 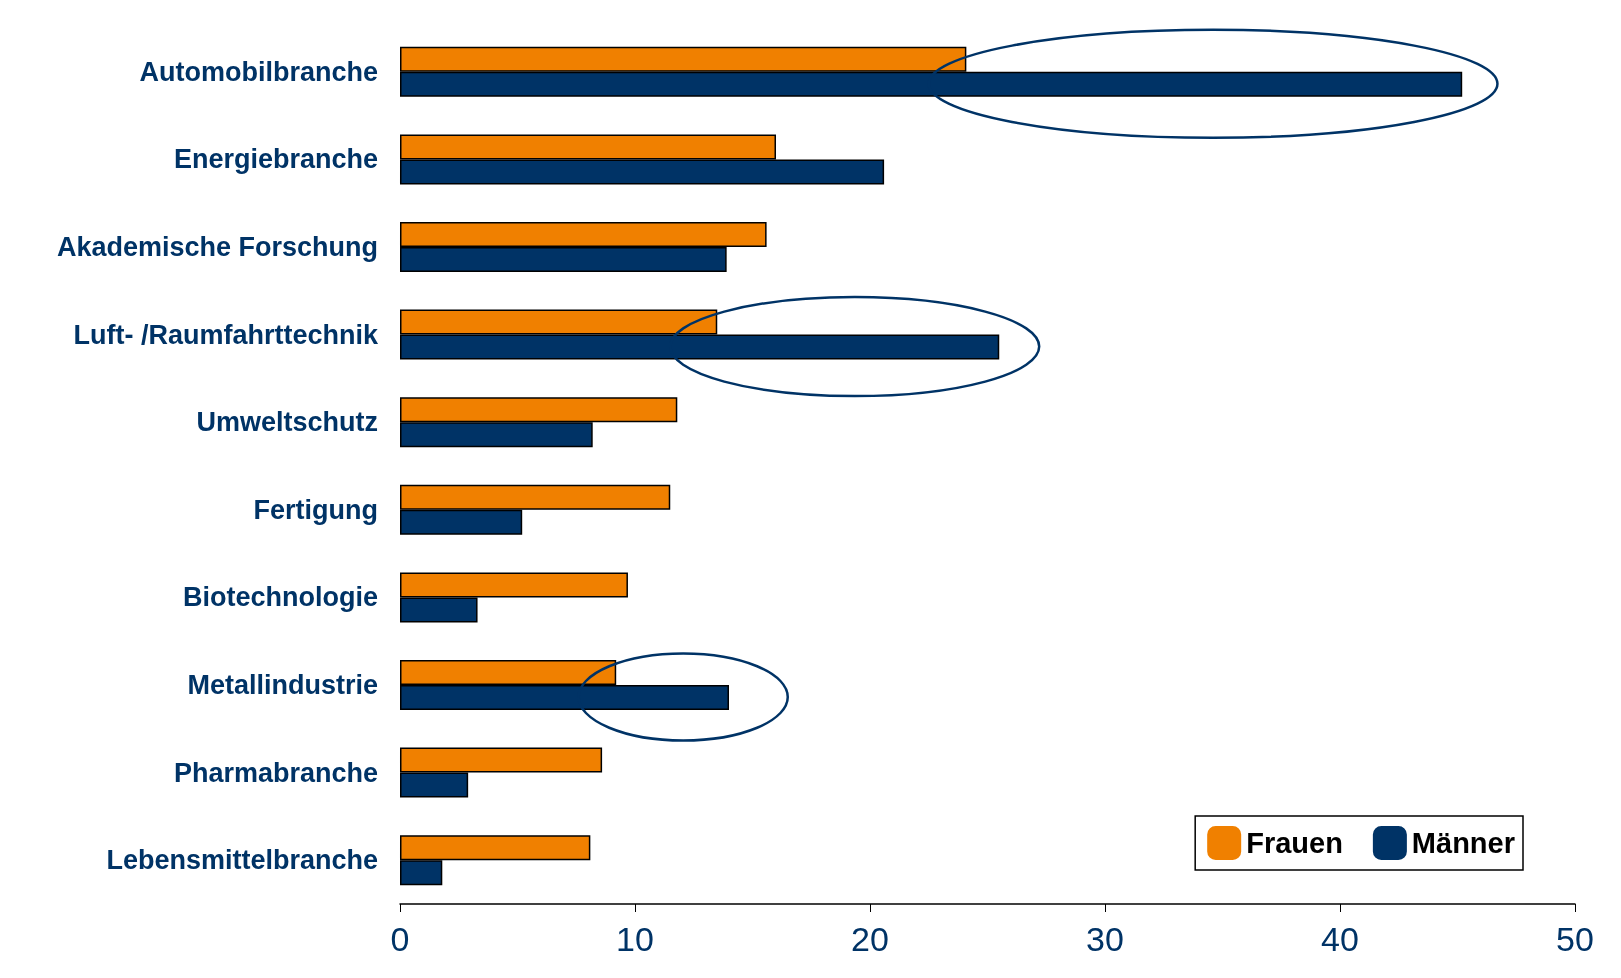 What do you see at coordinates (280, 597) in the screenshot?
I see `y-tick-label: Biotechnologie` at bounding box center [280, 597].